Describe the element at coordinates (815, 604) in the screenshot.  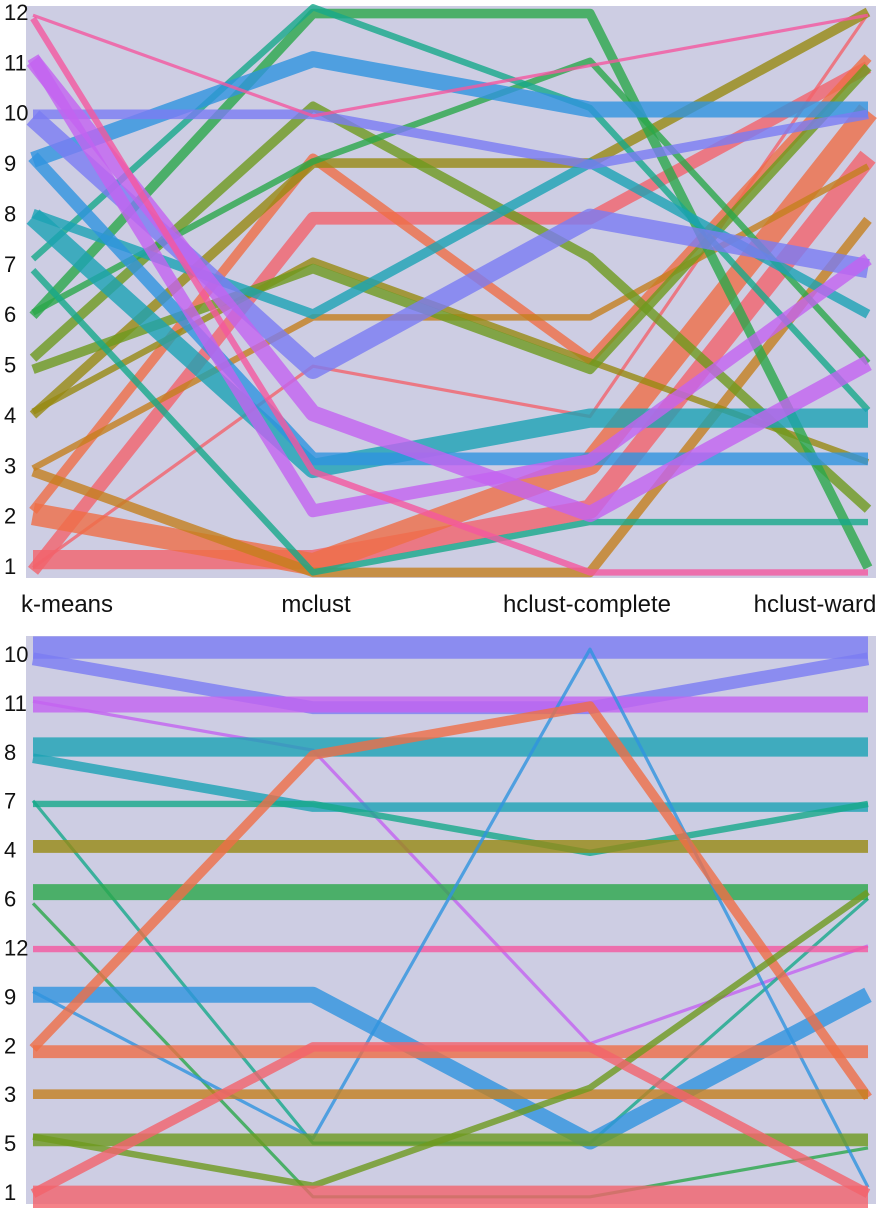
I see `axis-label-hclust-ward: hclust-ward` at that location.